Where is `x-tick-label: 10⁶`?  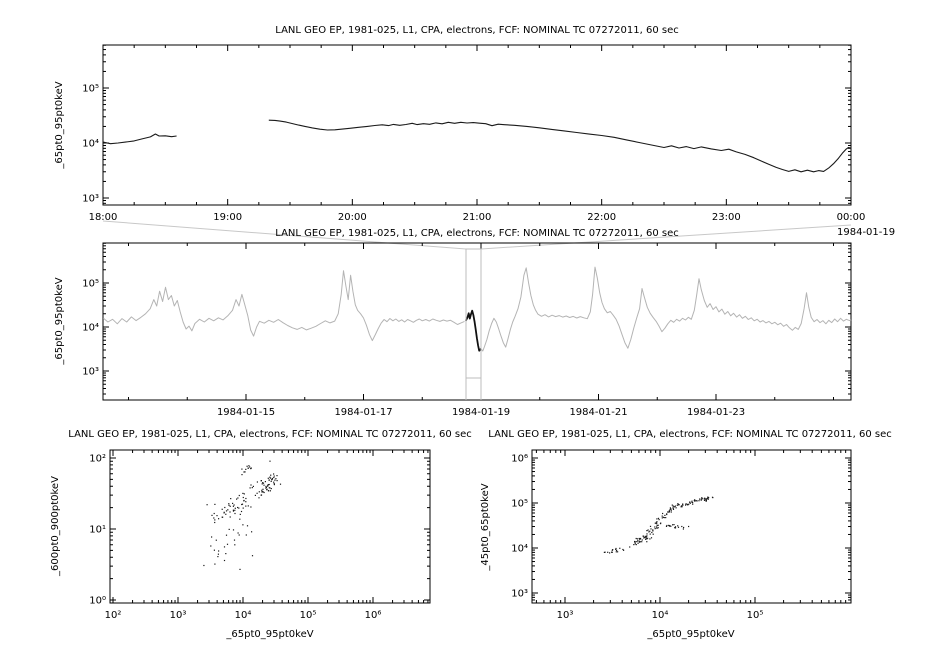
x-tick-label: 10⁶ is located at coordinates (373, 615).